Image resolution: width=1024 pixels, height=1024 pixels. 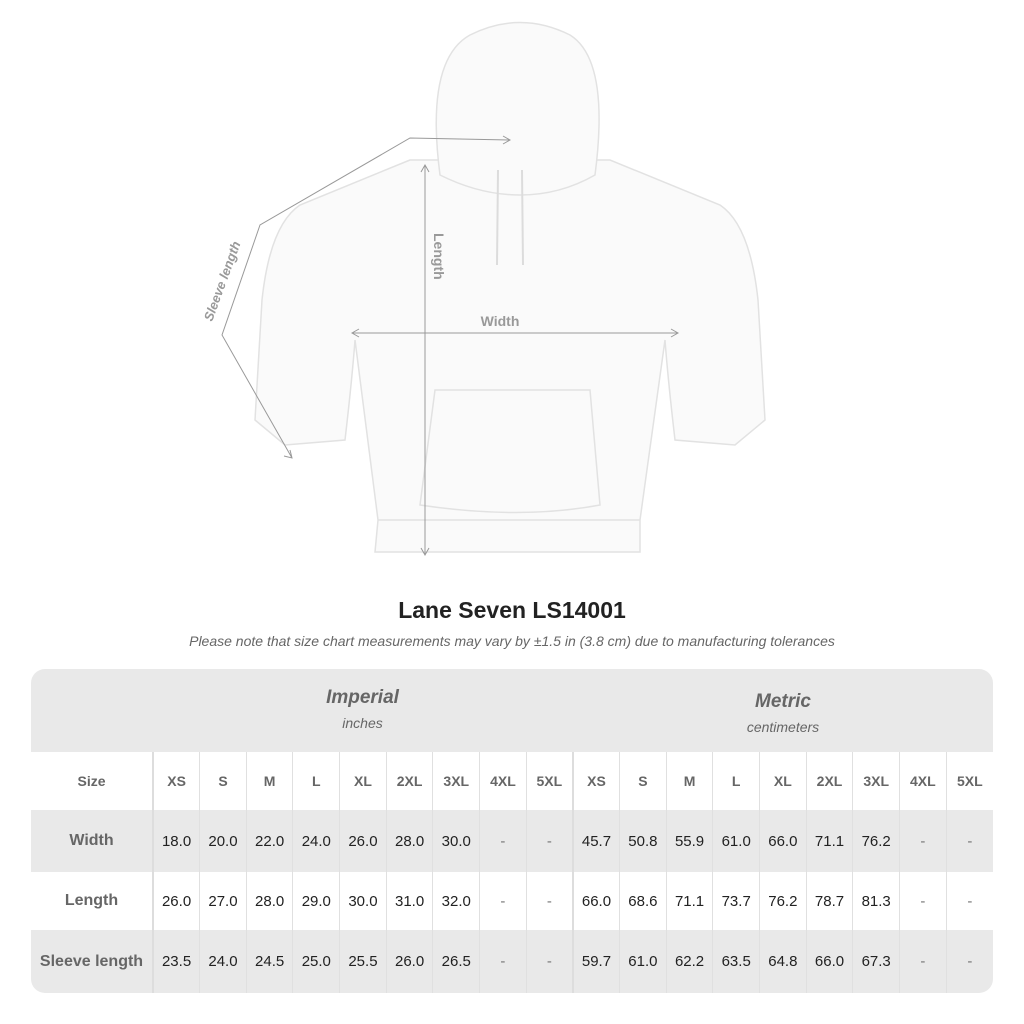 I want to click on imperial-size-header: 4XL, so click(x=503, y=781).